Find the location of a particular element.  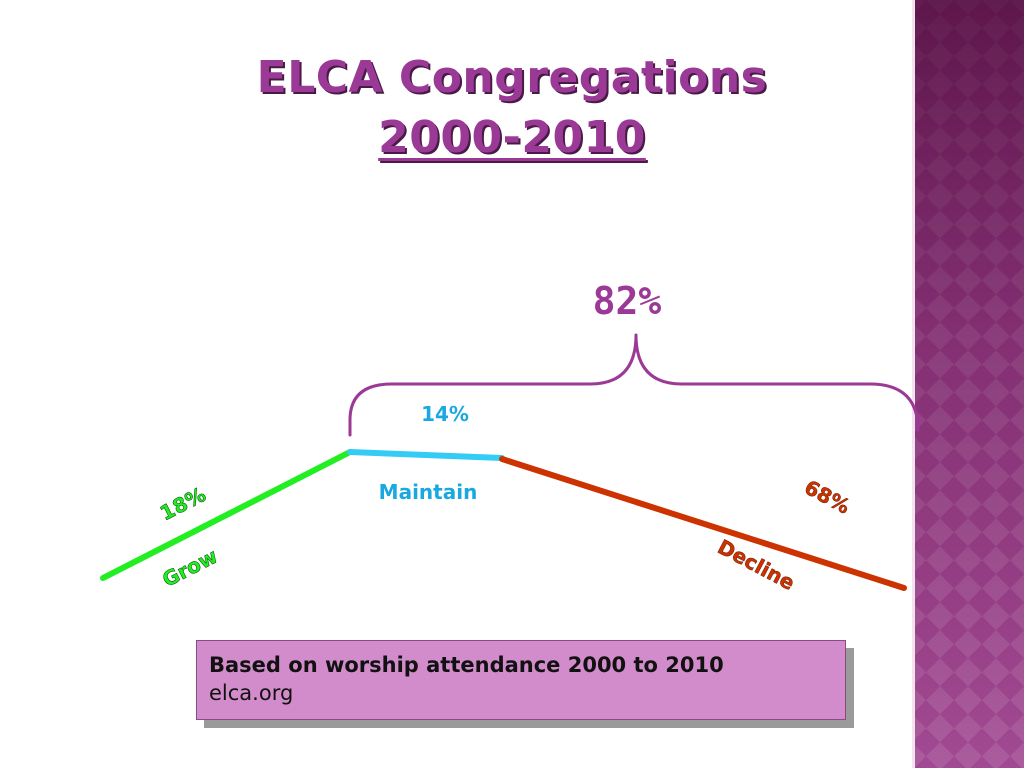

decorative-side-band is located at coordinates (968, 384).